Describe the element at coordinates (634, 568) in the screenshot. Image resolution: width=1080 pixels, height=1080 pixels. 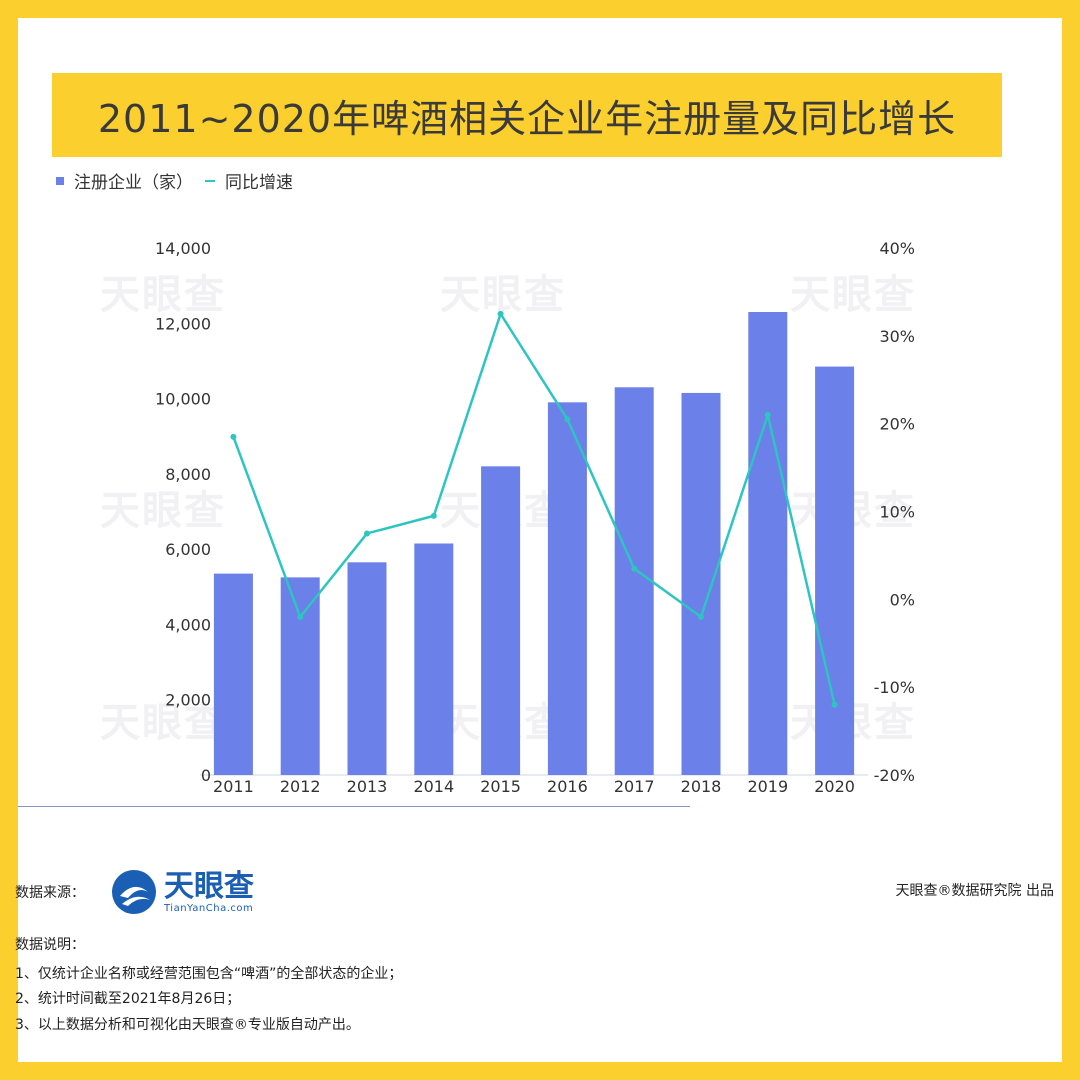
I see `growth-point-2017` at that location.